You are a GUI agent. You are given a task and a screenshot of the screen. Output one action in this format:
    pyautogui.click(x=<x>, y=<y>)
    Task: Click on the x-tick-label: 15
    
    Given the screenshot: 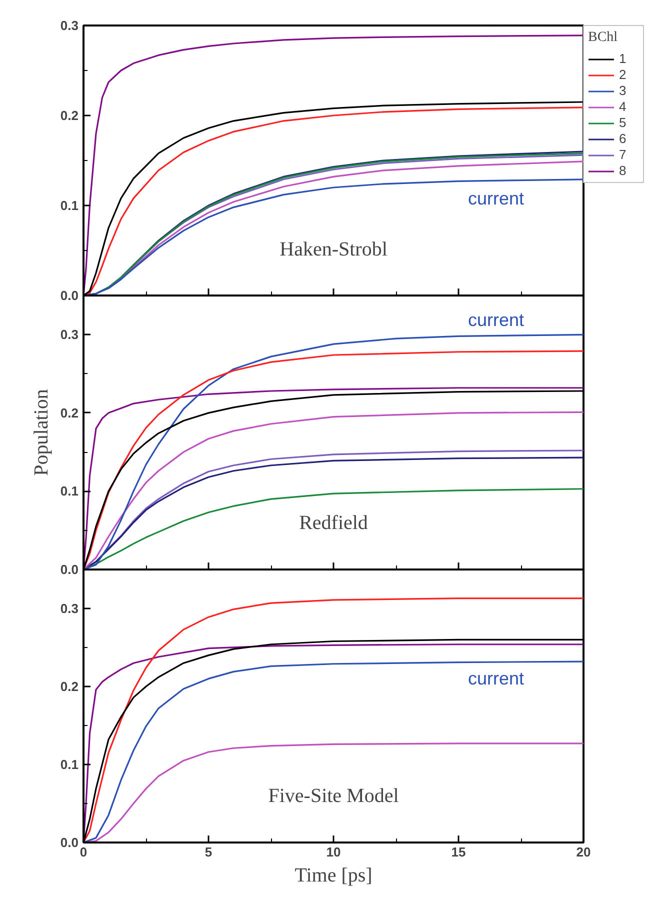 What is the action you would take?
    pyautogui.click(x=458, y=852)
    